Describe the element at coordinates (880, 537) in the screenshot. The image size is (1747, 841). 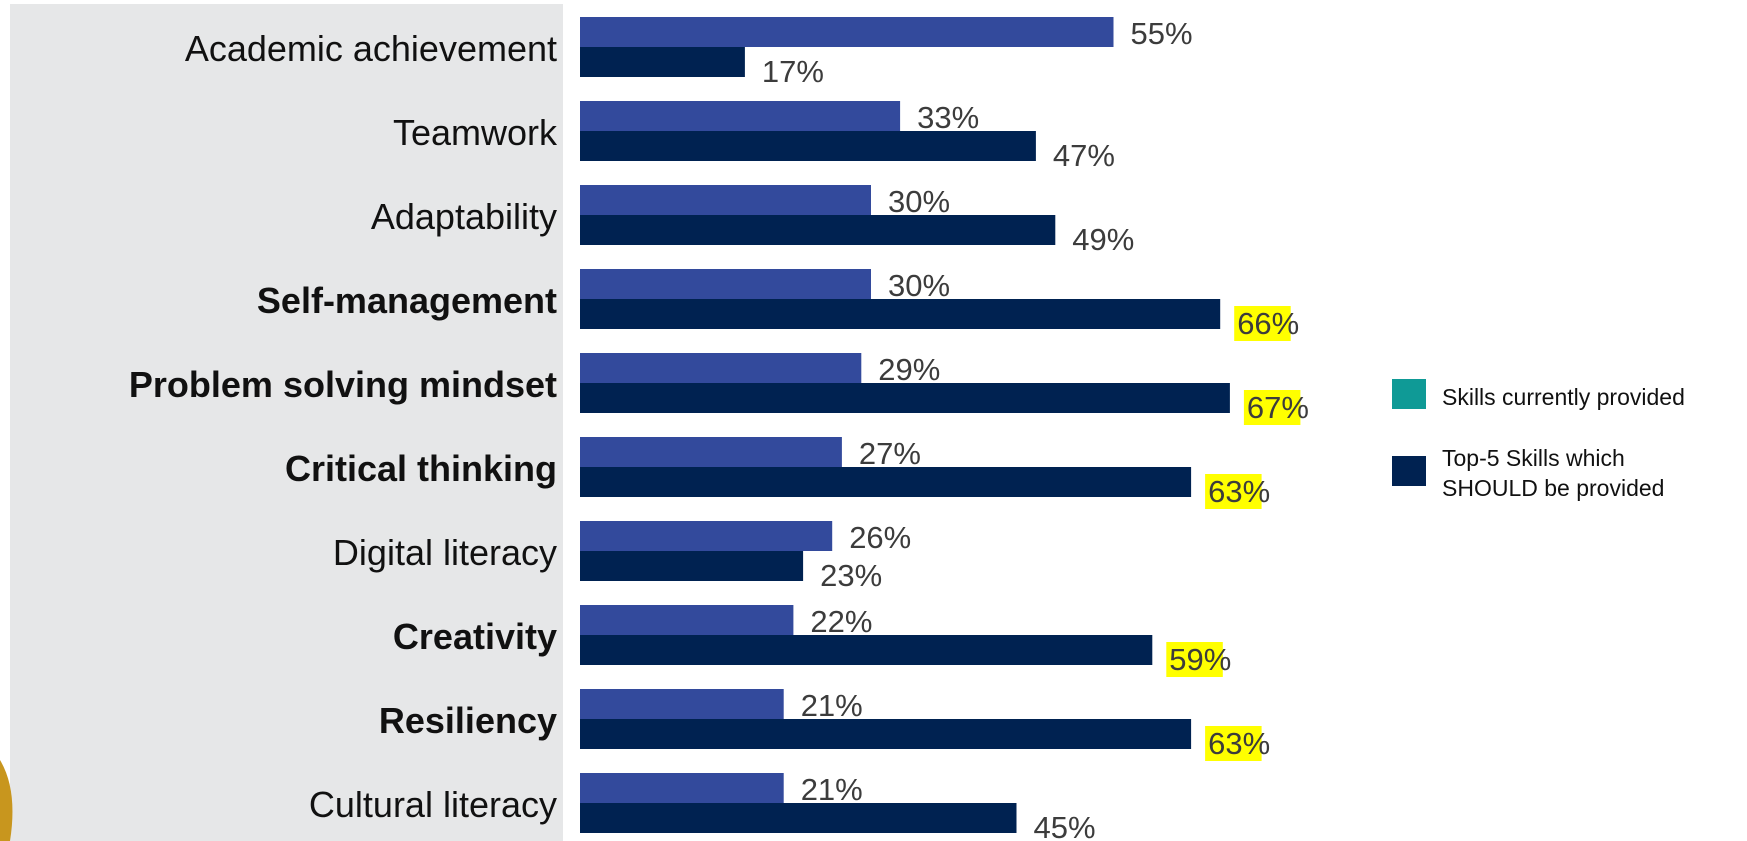
I see `value-label-digital-literacy-series-1: 26%` at that location.